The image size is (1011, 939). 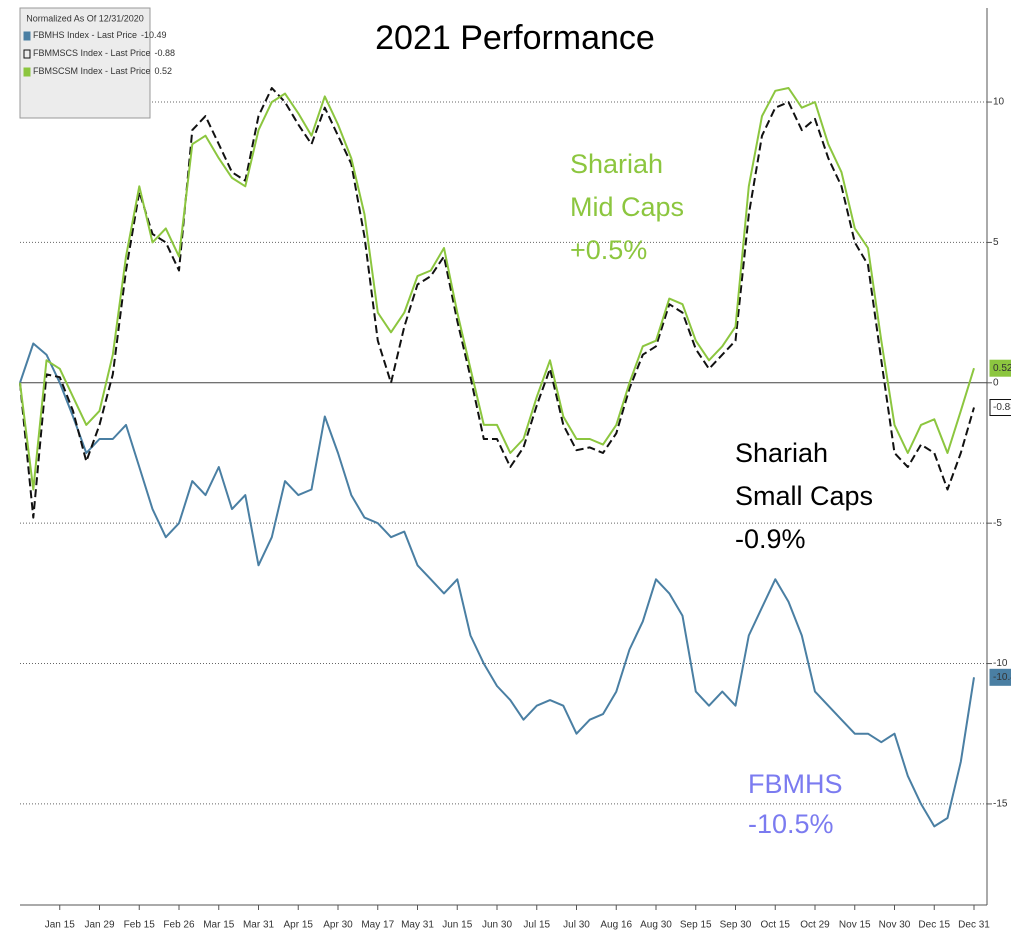 I want to click on annotation: -0.9%, so click(x=770, y=539).